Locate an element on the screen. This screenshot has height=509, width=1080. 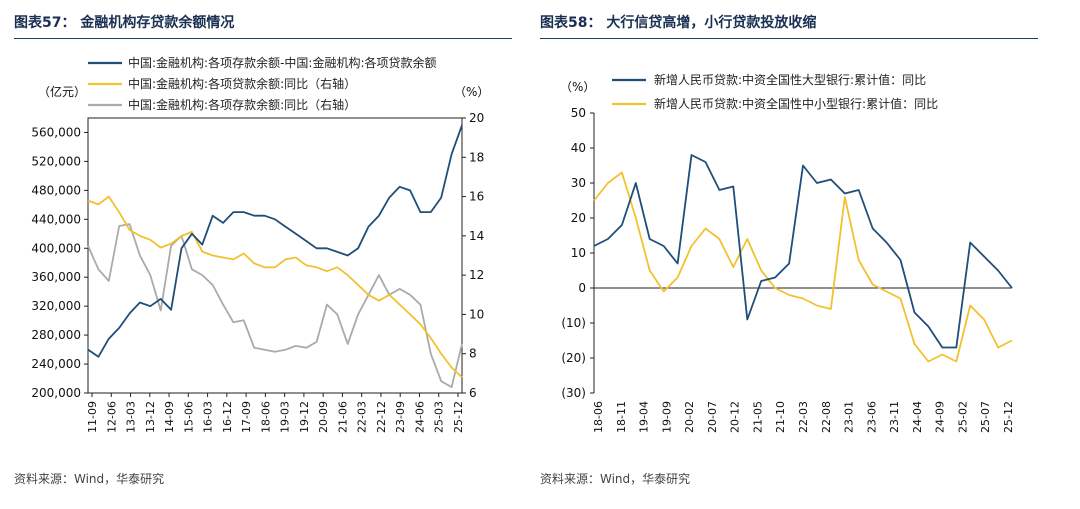
right-x-tick-label: 21-10 is located at coordinates (780, 417).